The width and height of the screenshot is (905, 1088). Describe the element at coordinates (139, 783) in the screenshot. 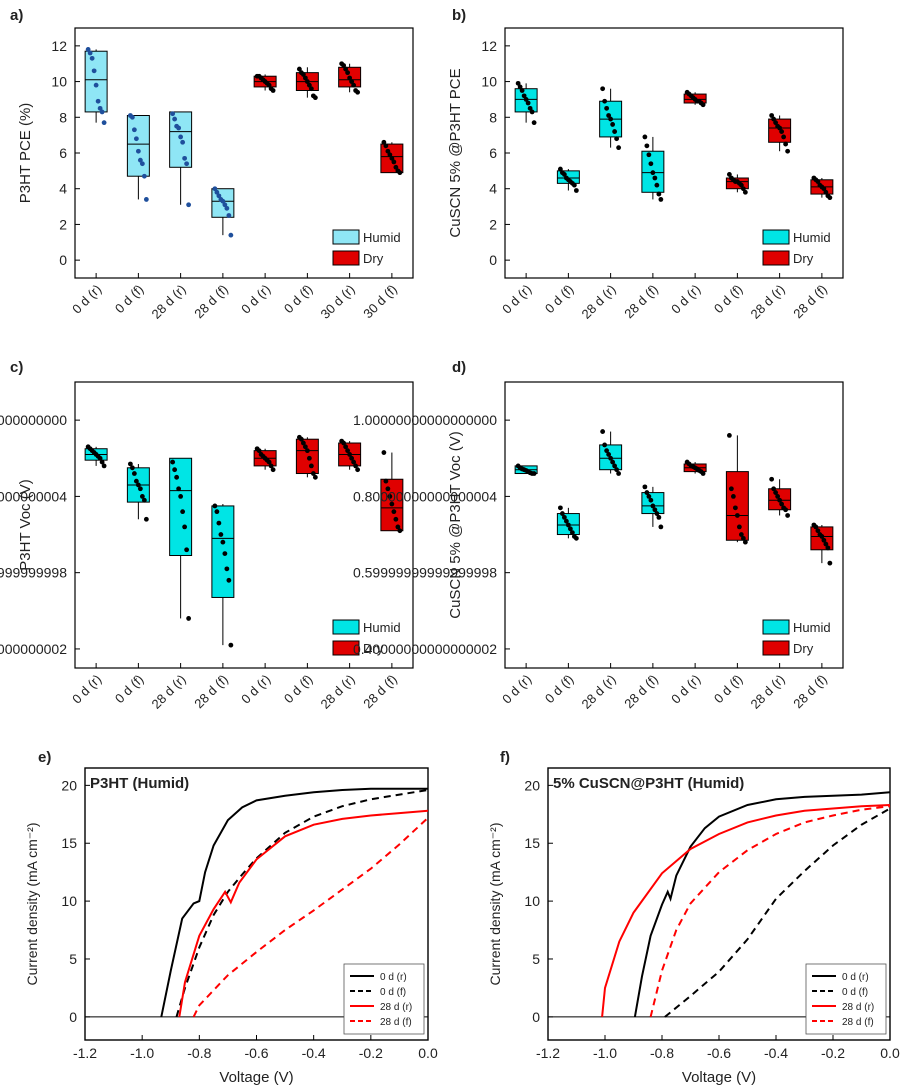

I see `plot-title: P3HT (Humid)` at that location.